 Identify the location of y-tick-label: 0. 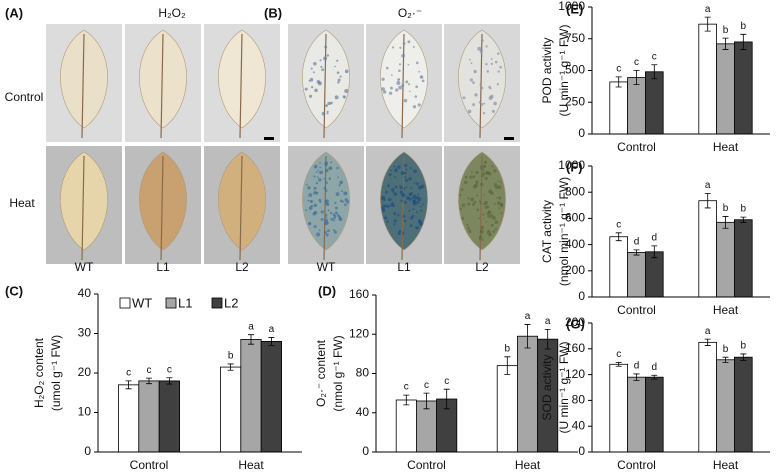
(581, 296).